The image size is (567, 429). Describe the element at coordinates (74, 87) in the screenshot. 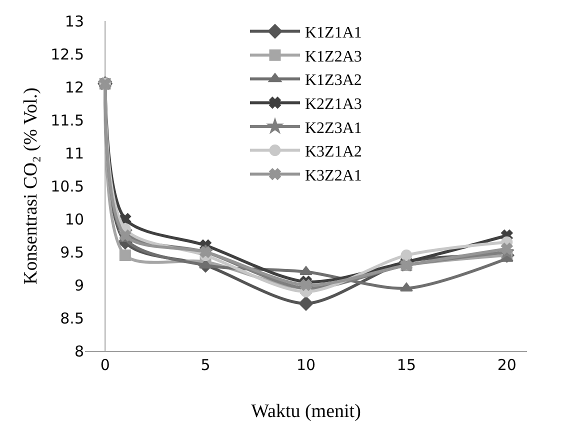

I see `y-tick-label: 12` at that location.